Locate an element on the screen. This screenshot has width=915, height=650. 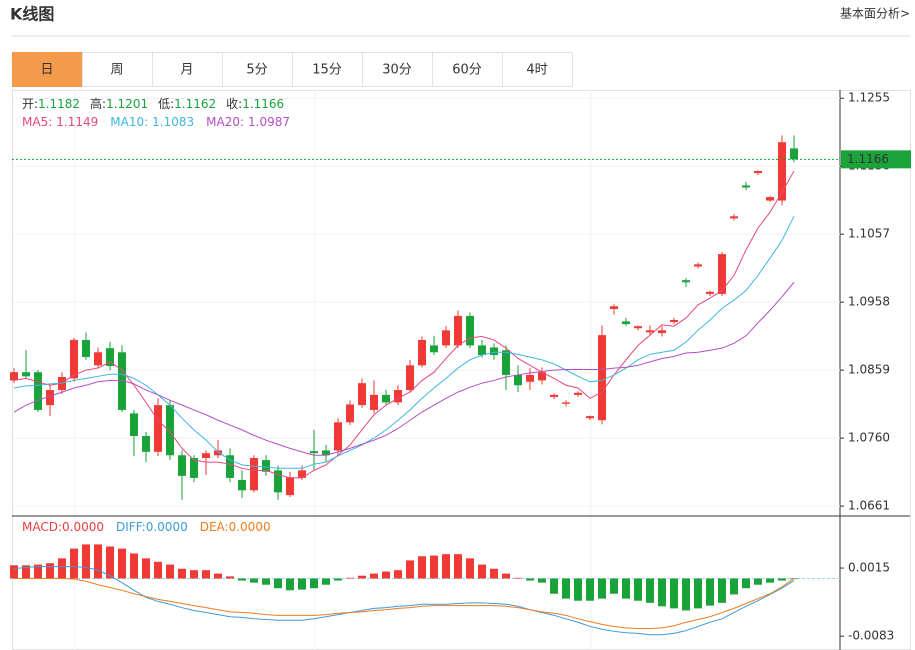
y-tick-label: 1.0859 is located at coordinates (869, 370).